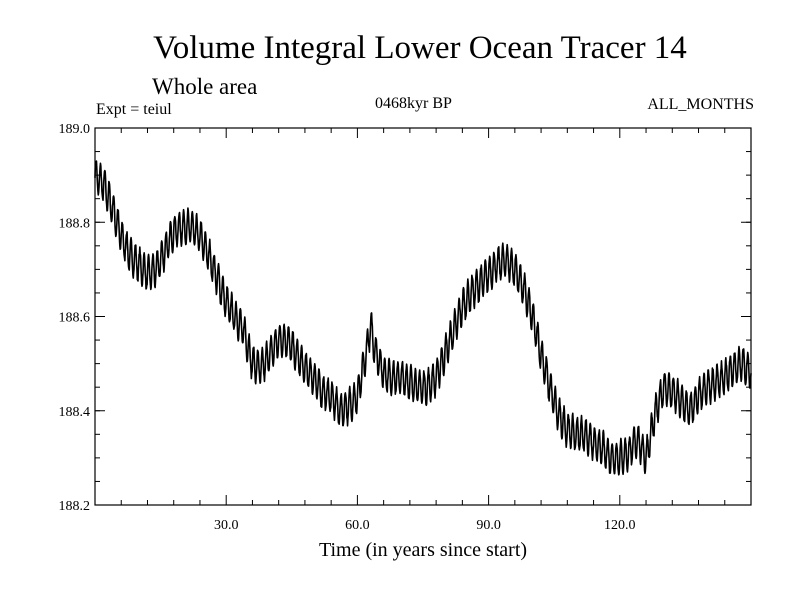 The height and width of the screenshot is (600, 800). I want to click on chart-subtitle: Whole area, so click(205, 86).